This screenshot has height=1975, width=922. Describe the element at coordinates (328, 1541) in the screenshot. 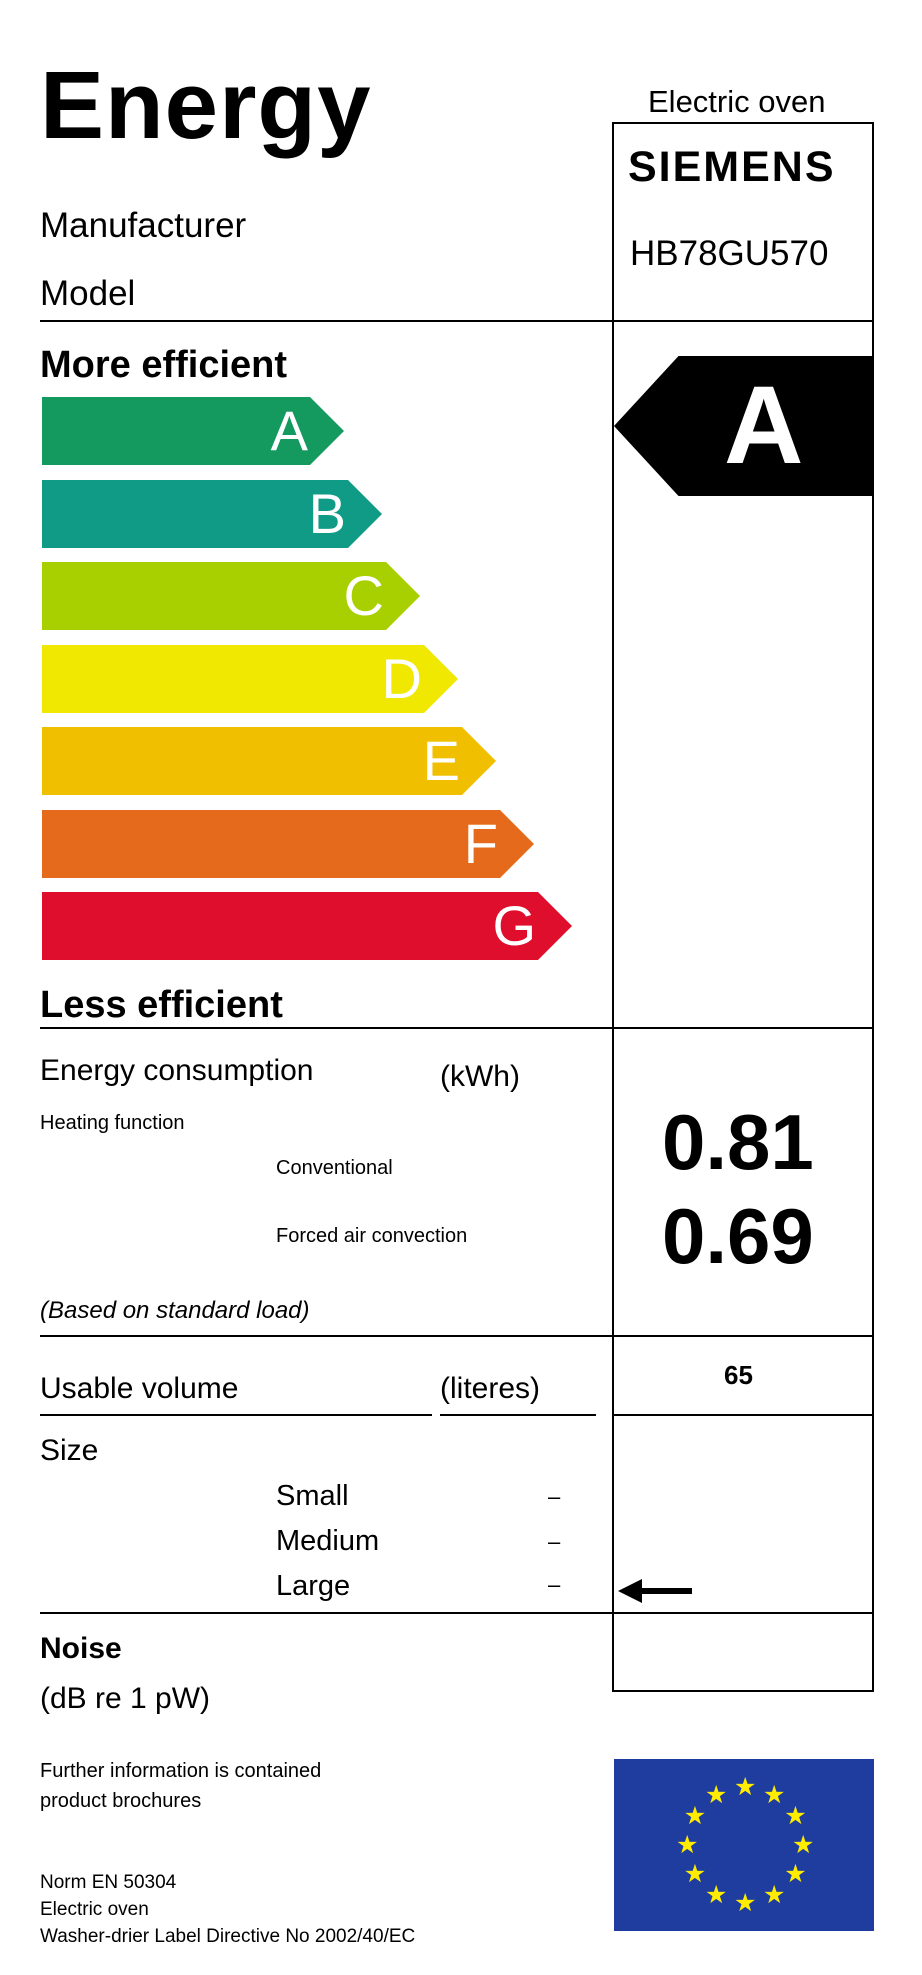

I see `size-medium-label: Medium` at that location.